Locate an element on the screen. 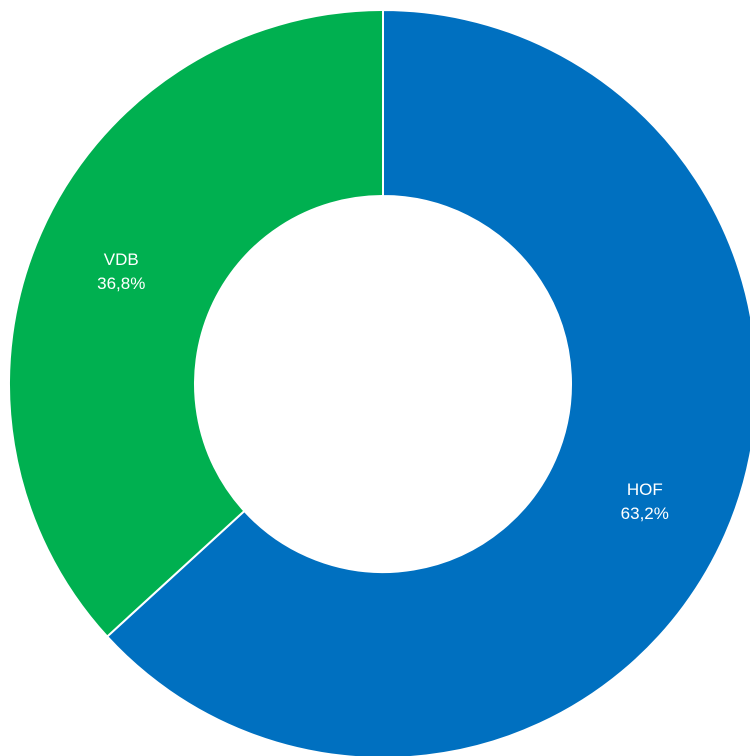  slice-value-vdb: 36,8% is located at coordinates (121, 283).